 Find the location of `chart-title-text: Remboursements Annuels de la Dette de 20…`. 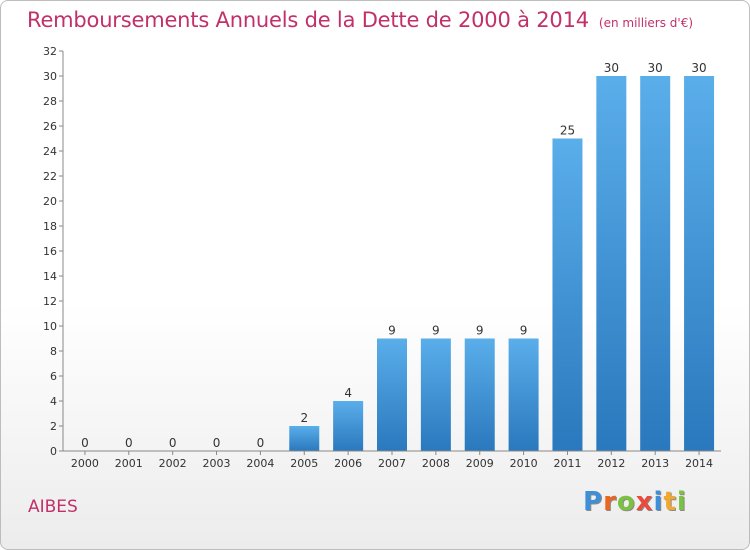

chart-title-text: Remboursements Annuels de la Dette de 20… is located at coordinates (308, 20).